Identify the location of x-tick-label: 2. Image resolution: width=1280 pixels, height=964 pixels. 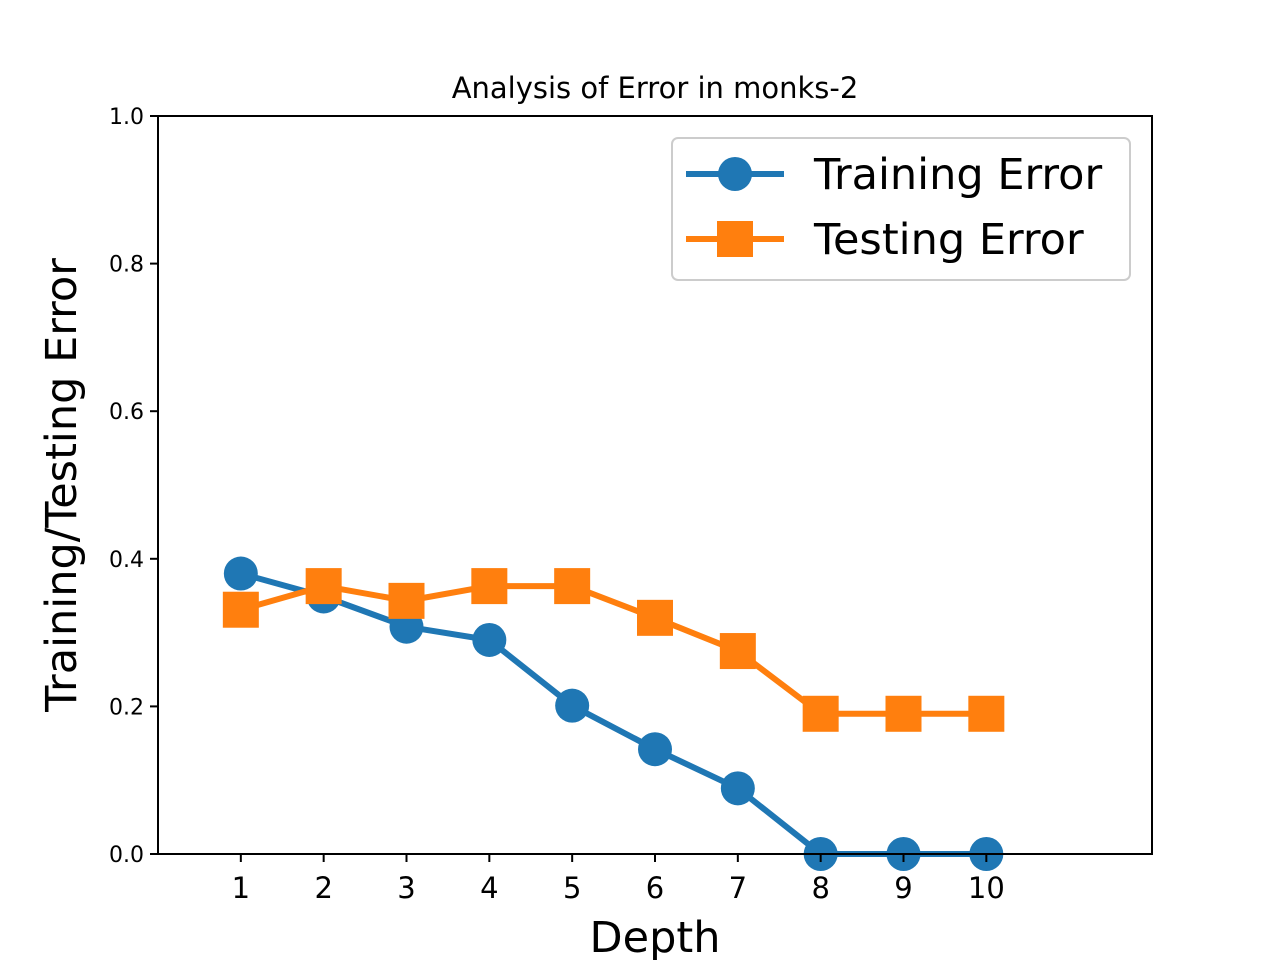
(323, 888).